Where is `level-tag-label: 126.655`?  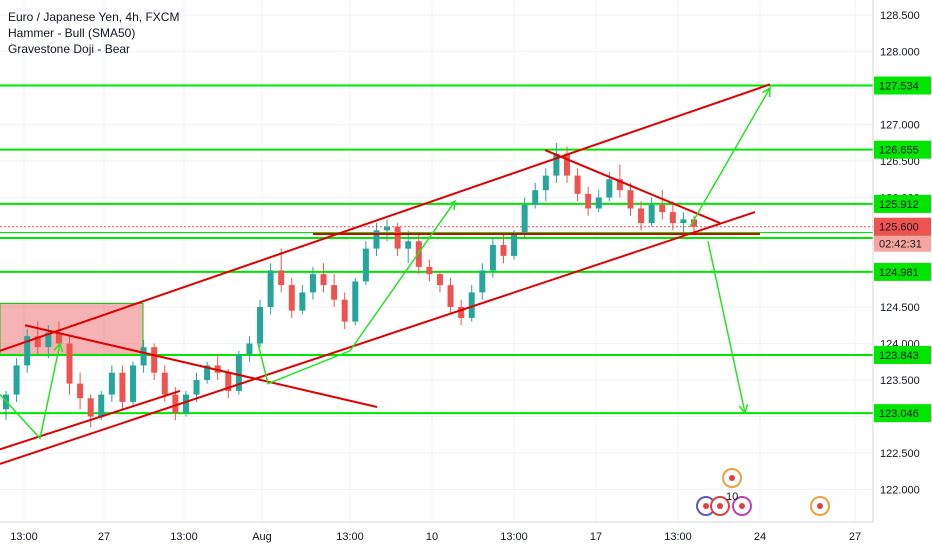
level-tag-label: 126.655 is located at coordinates (899, 151).